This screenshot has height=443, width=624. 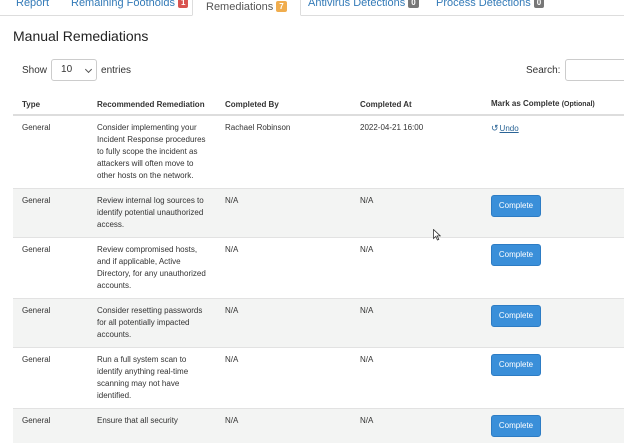 I want to click on header-mark-as-complete: Mark as Complete (Optional), so click(x=553, y=104).